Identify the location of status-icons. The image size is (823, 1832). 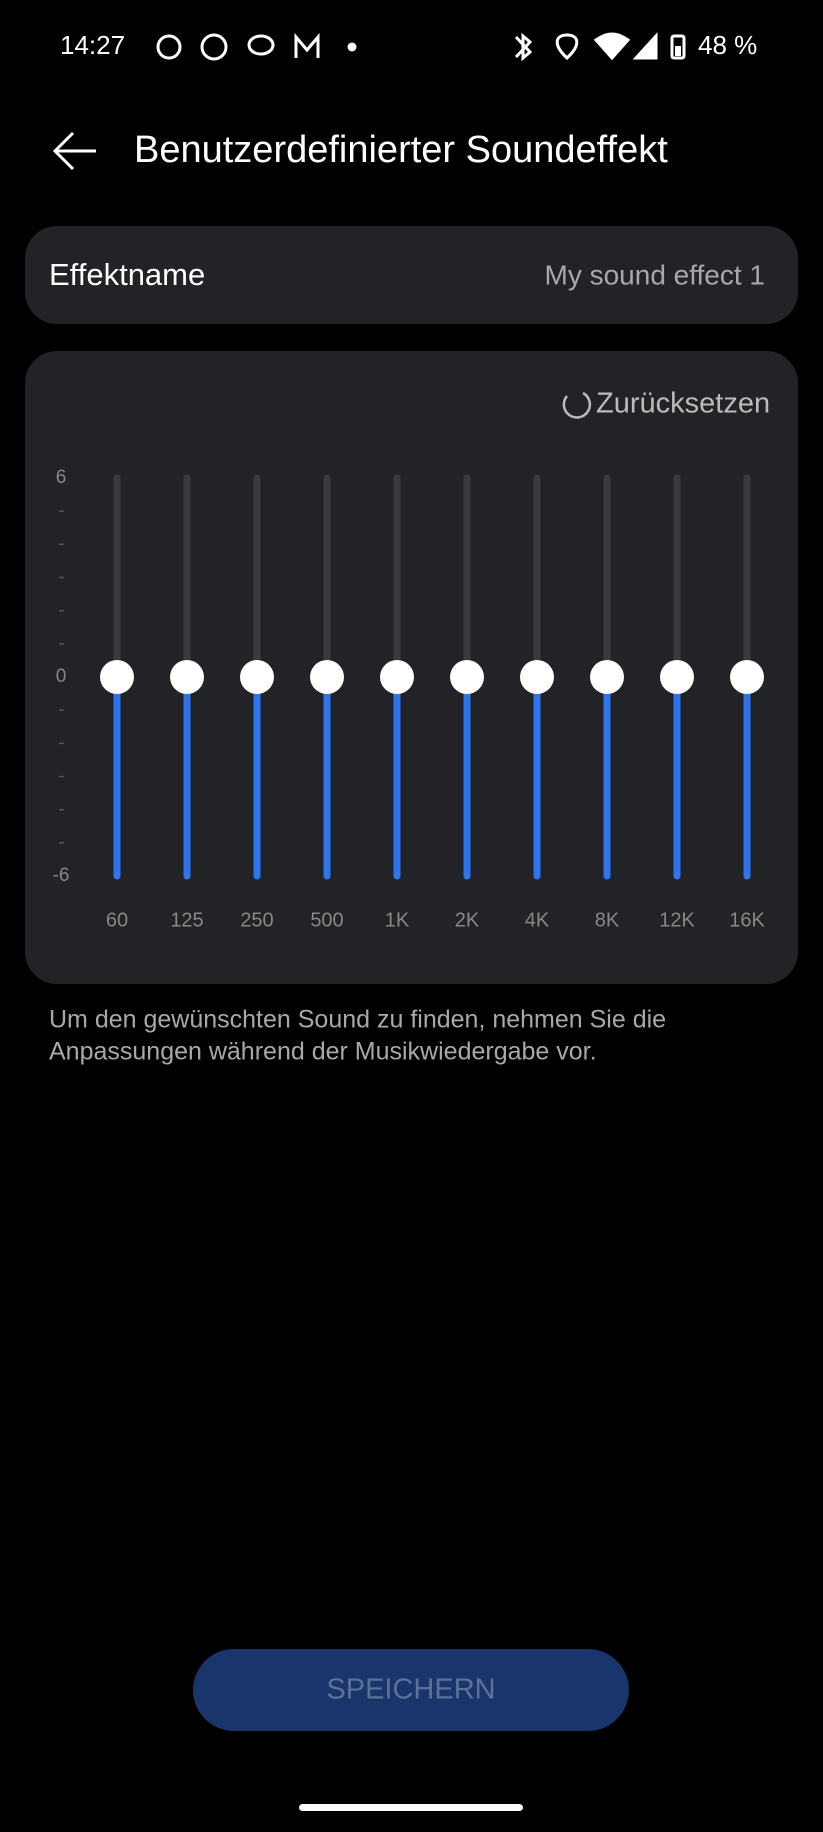
(421, 47).